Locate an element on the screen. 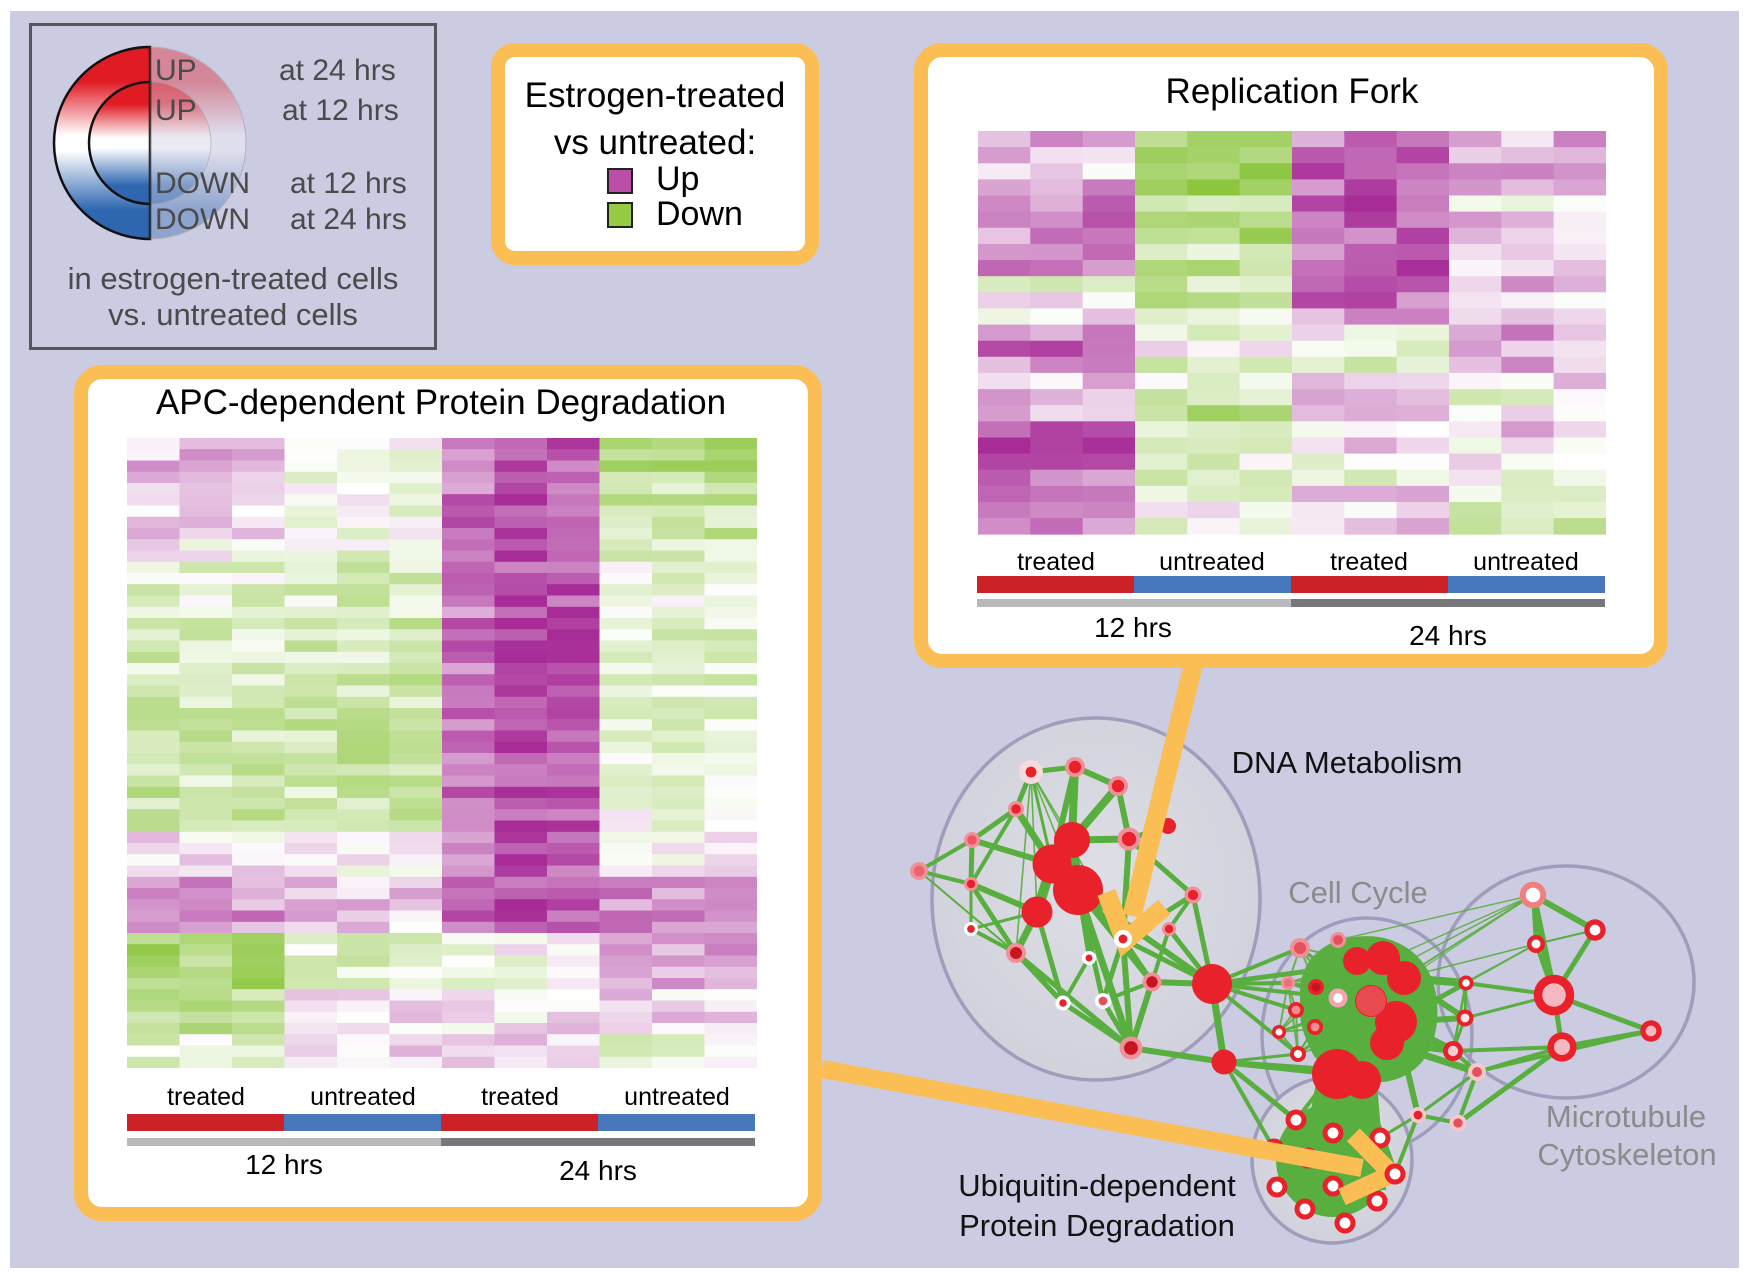 The width and height of the screenshot is (1750, 1279). svg-text: Ubiquitin-dependent is located at coordinates (1097, 1185).